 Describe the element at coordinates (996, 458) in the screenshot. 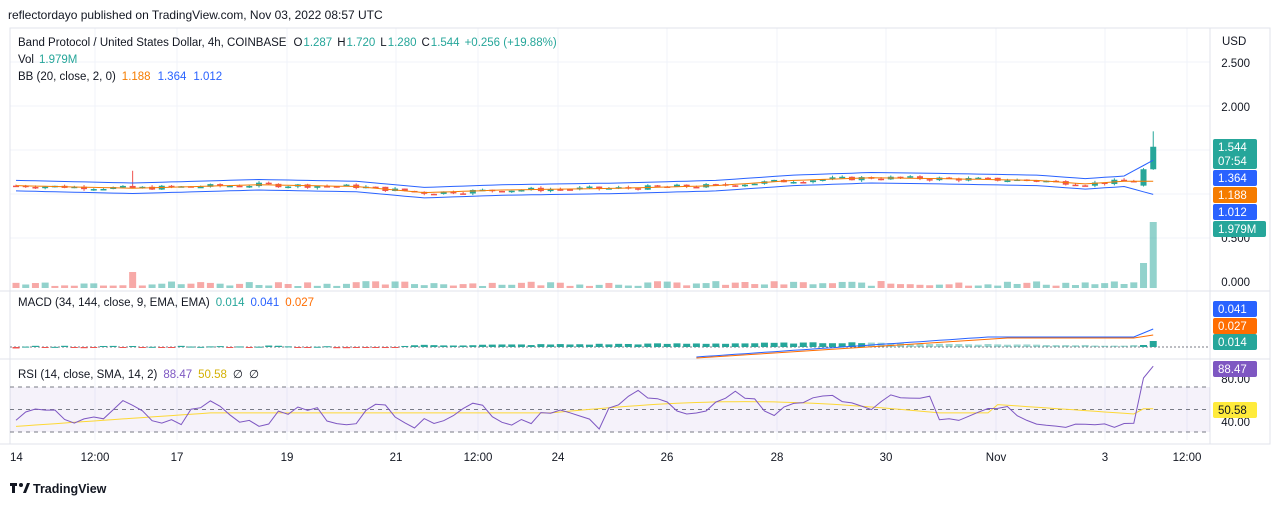

I see `time-axis-tick: Nov` at that location.